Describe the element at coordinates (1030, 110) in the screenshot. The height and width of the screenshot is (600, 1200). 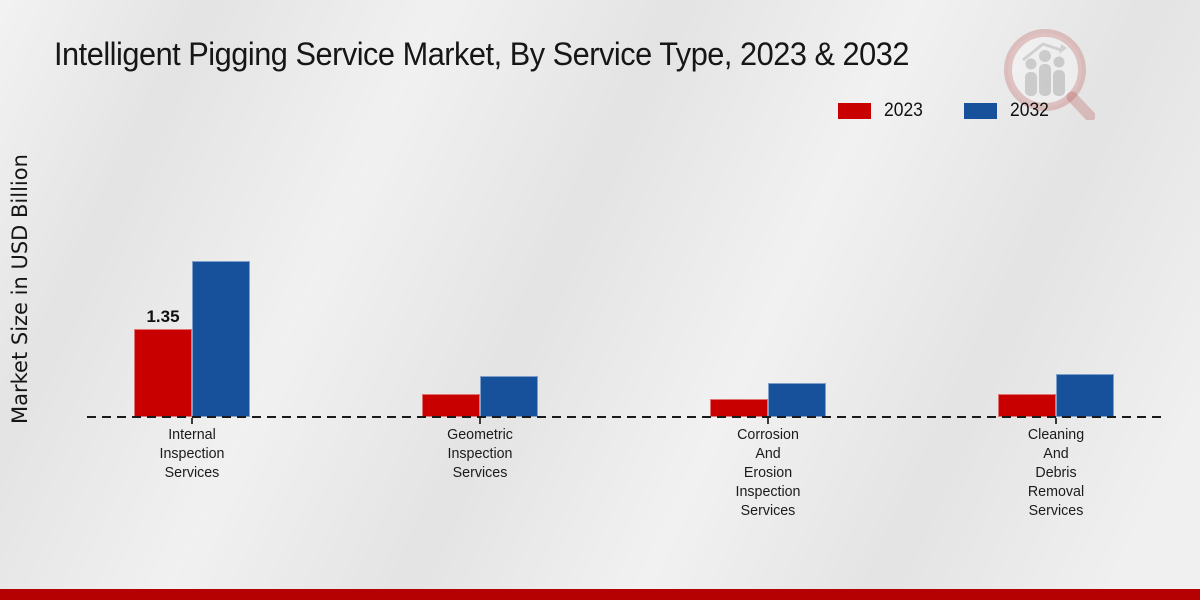
I see `legend-label-2032: 2032` at that location.